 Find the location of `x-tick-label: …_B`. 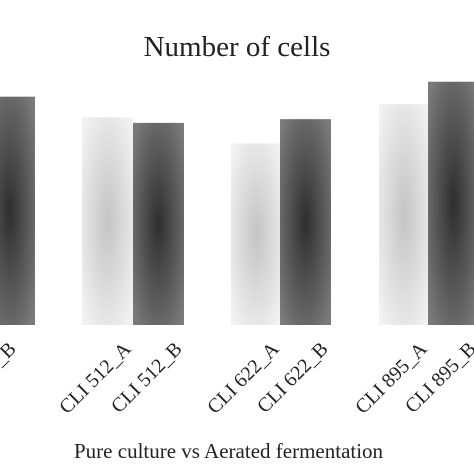

x-tick-label: …_B is located at coordinates (10, 361).